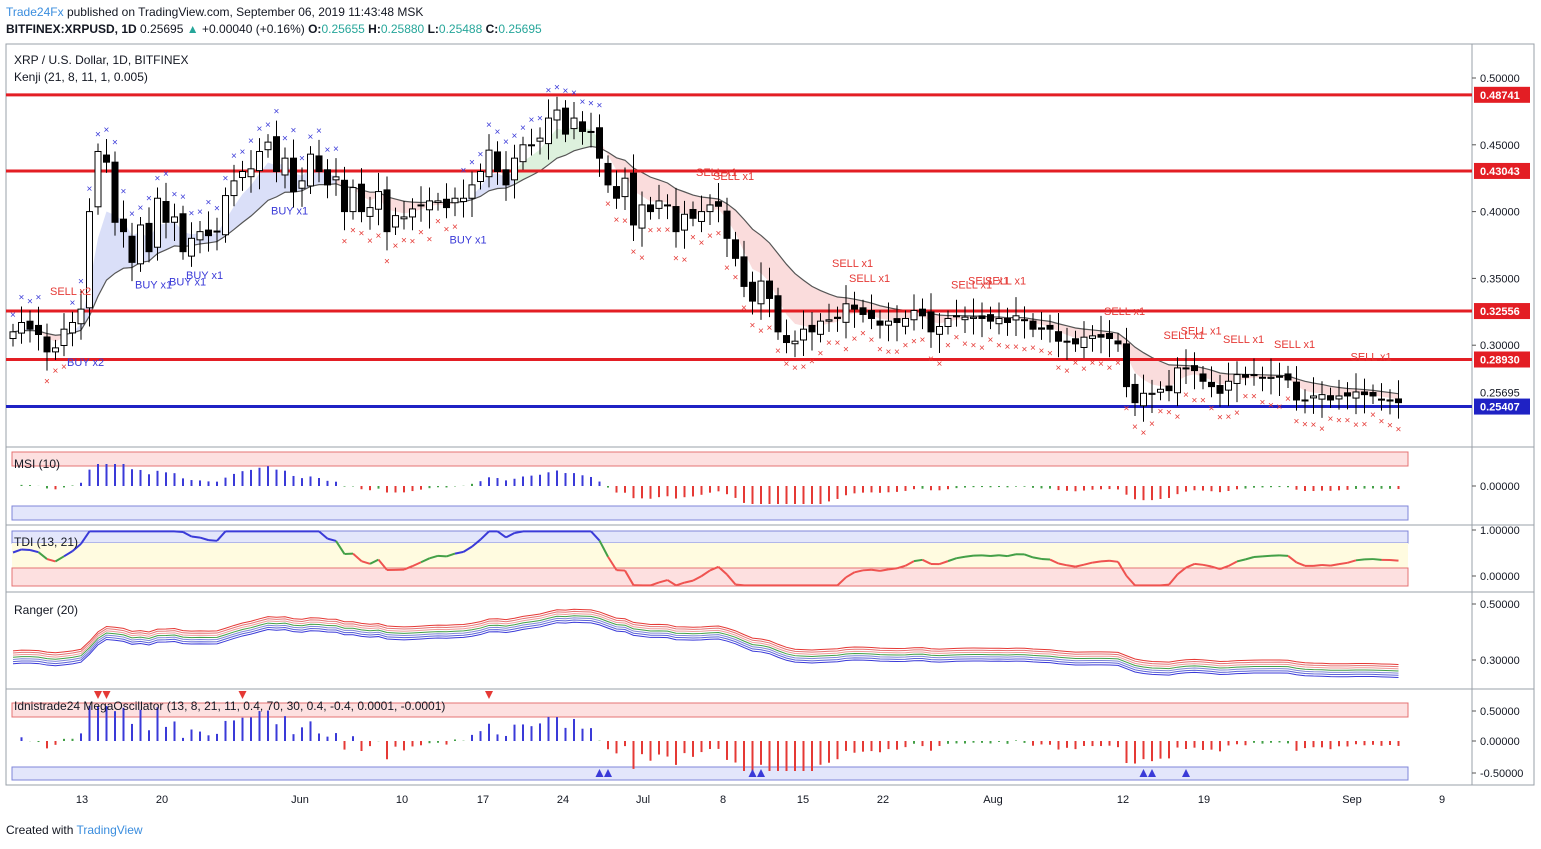 Image resolution: width=1541 pixels, height=849 pixels. I want to click on publisher-link: Trade24Fx, so click(35, 12).